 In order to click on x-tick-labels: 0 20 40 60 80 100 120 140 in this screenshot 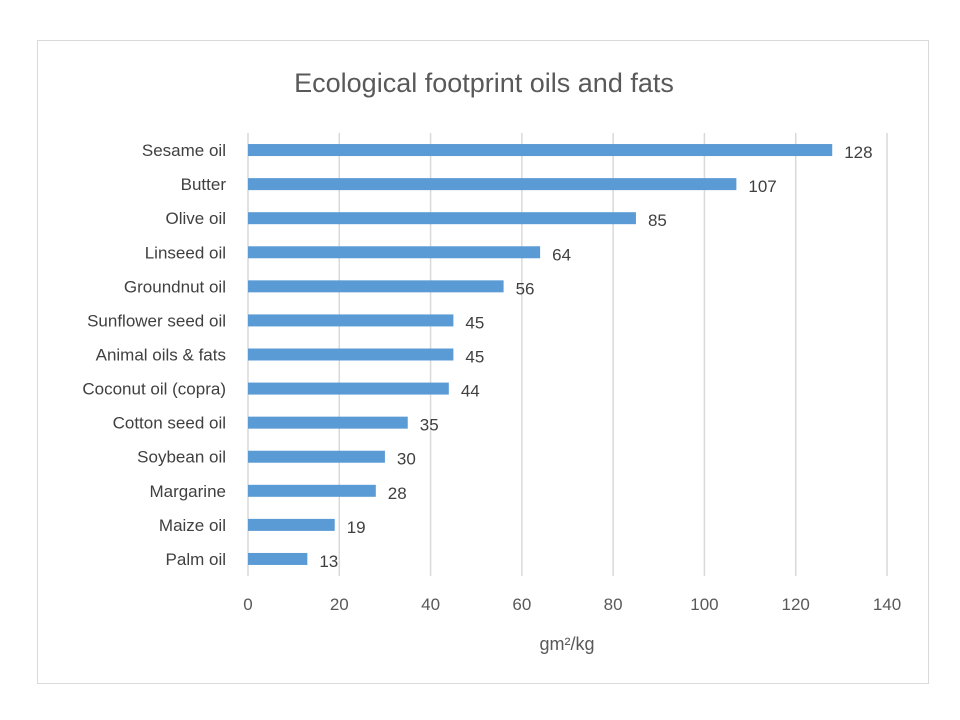, I will do `click(572, 604)`.